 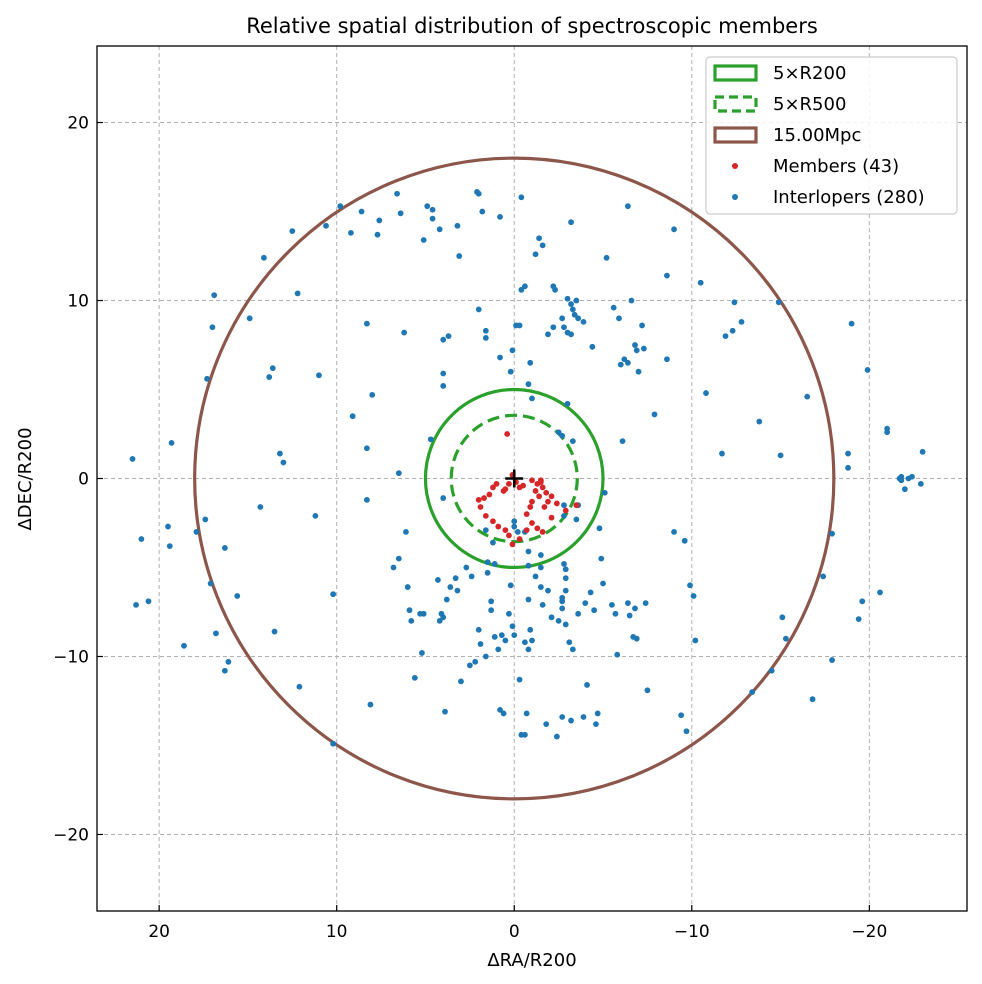 I want to click on legend-marker, so click(x=735, y=166).